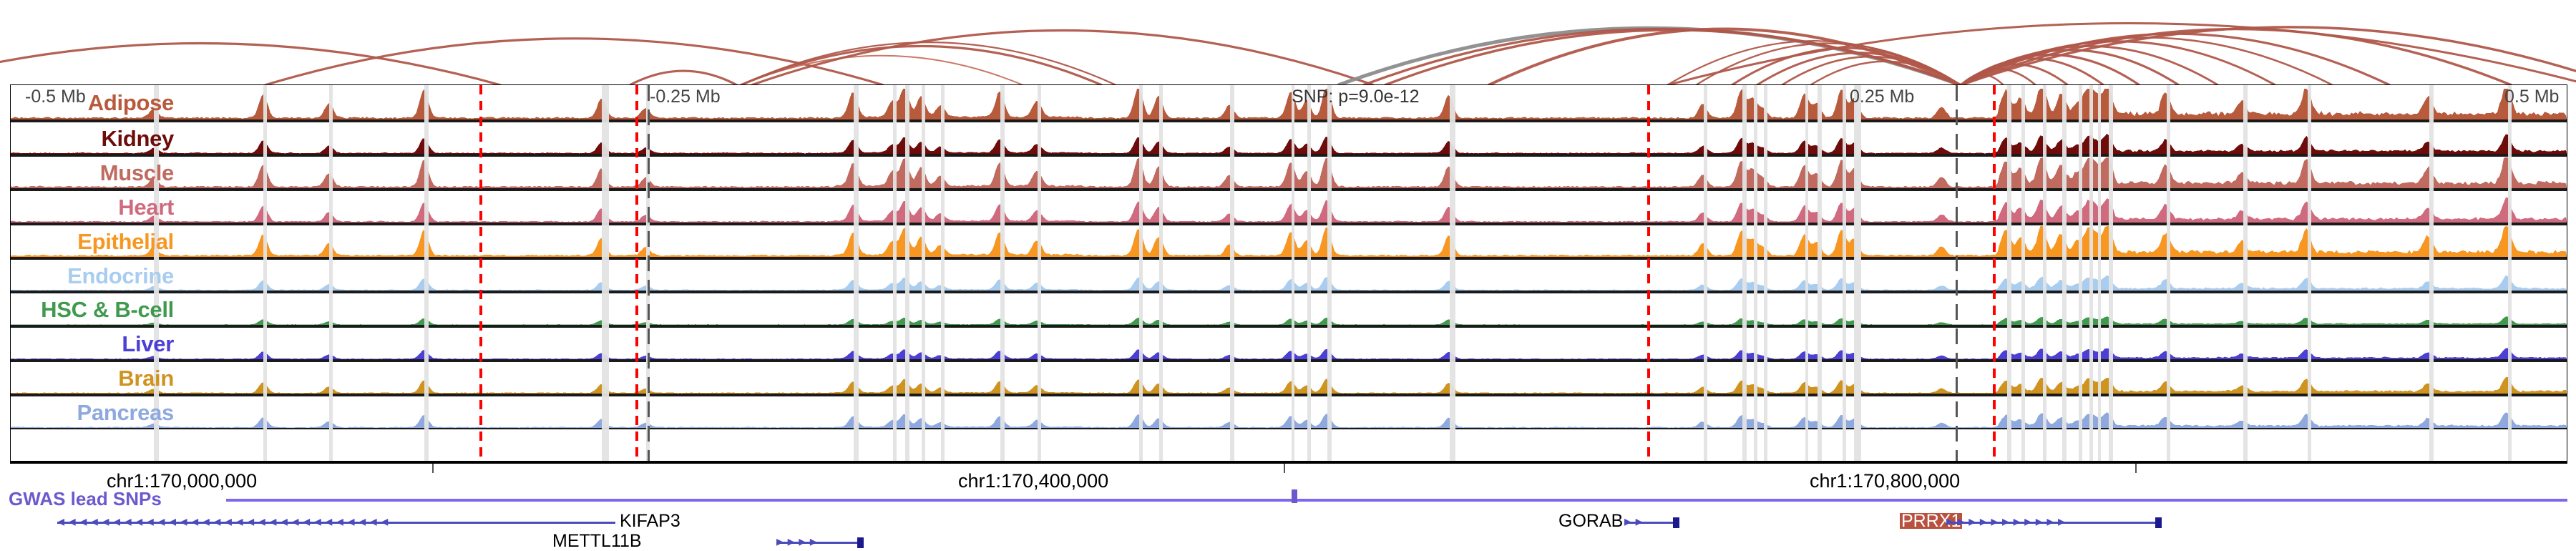 Image resolution: width=2576 pixels, height=551 pixels. Describe the element at coordinates (433, 468) in the screenshot. I see `axis-tick-mark-left` at that location.